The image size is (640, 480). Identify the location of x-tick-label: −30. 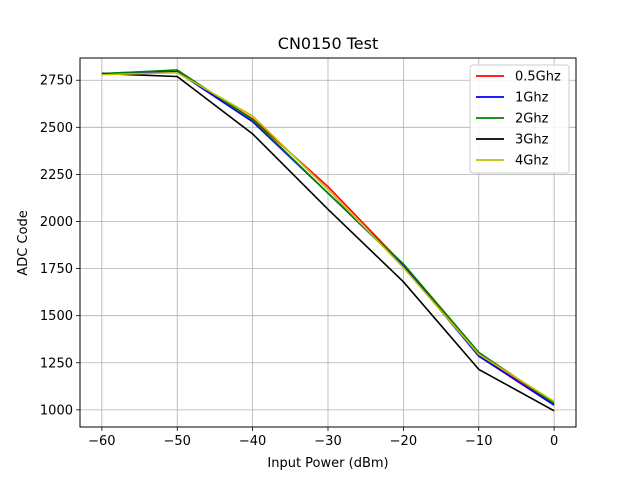
(327, 441).